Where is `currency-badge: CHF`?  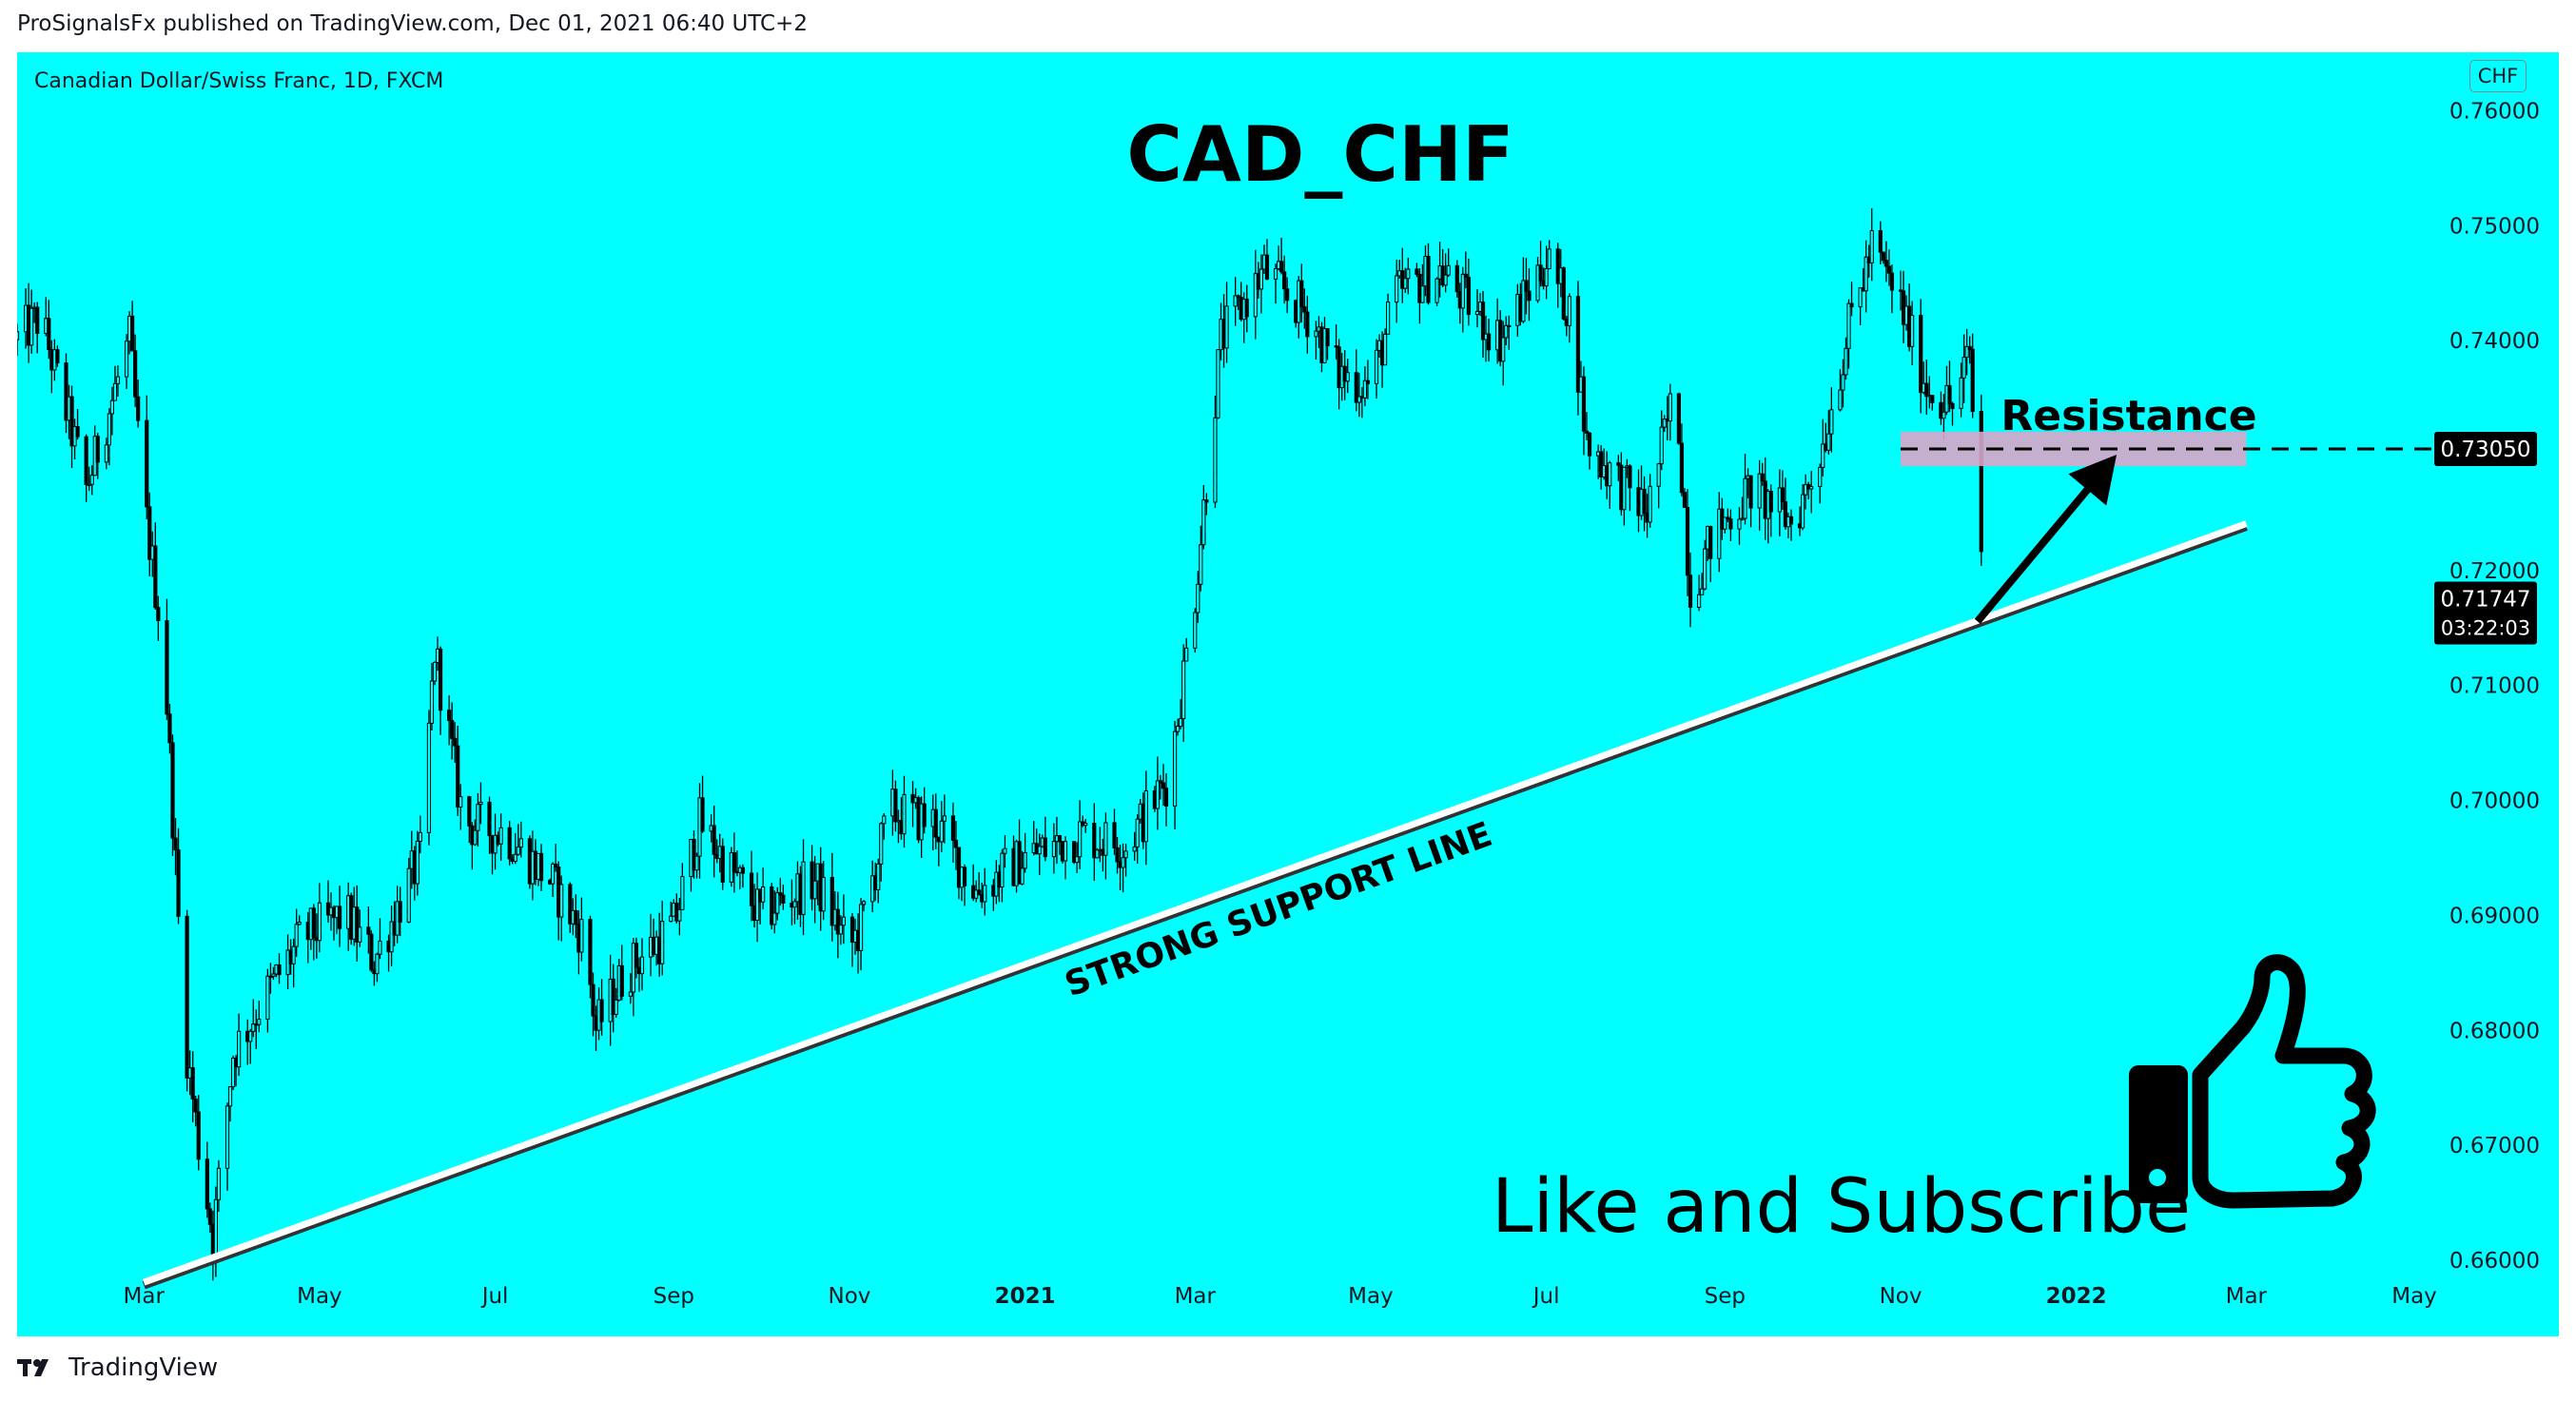 currency-badge: CHF is located at coordinates (2498, 76).